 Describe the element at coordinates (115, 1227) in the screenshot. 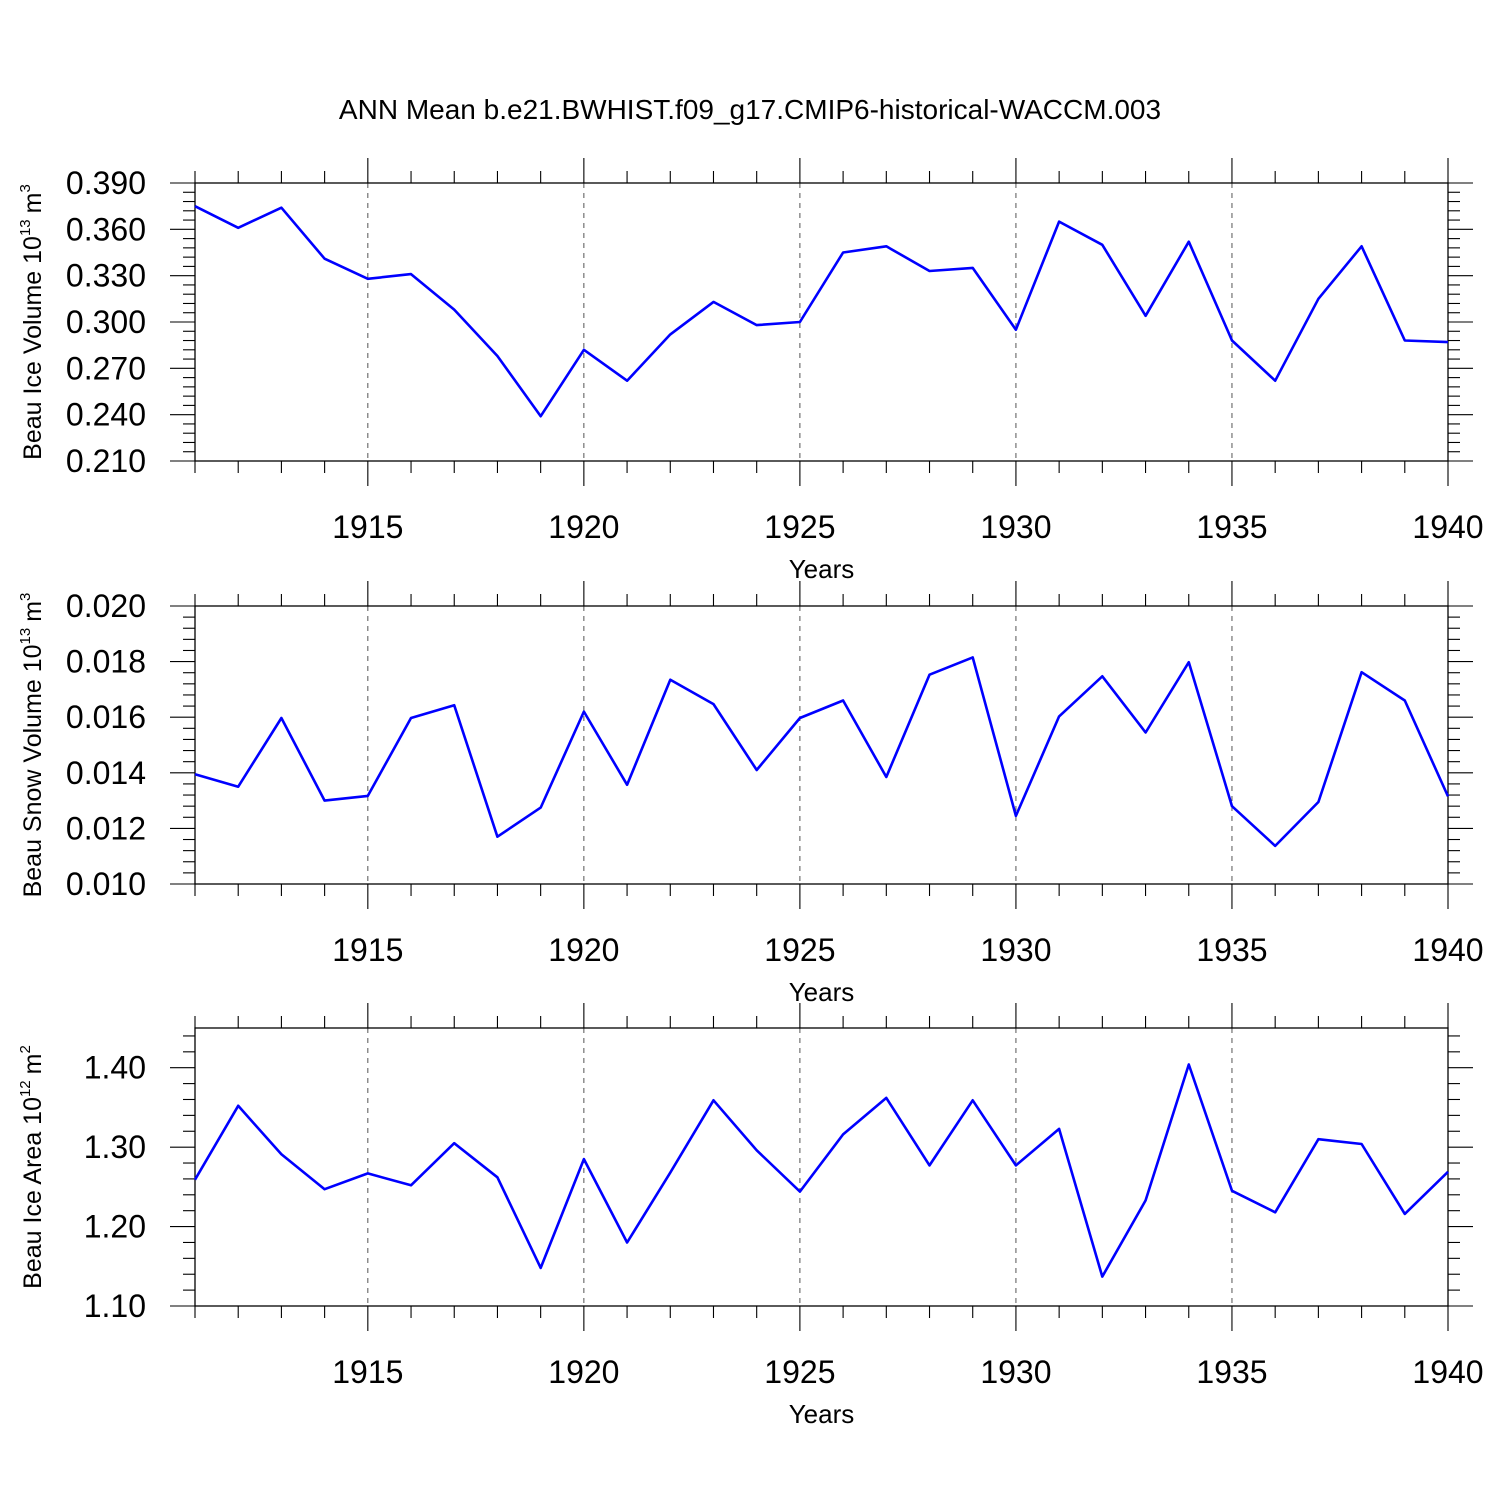

I see `y-tick-label: 1.20` at that location.